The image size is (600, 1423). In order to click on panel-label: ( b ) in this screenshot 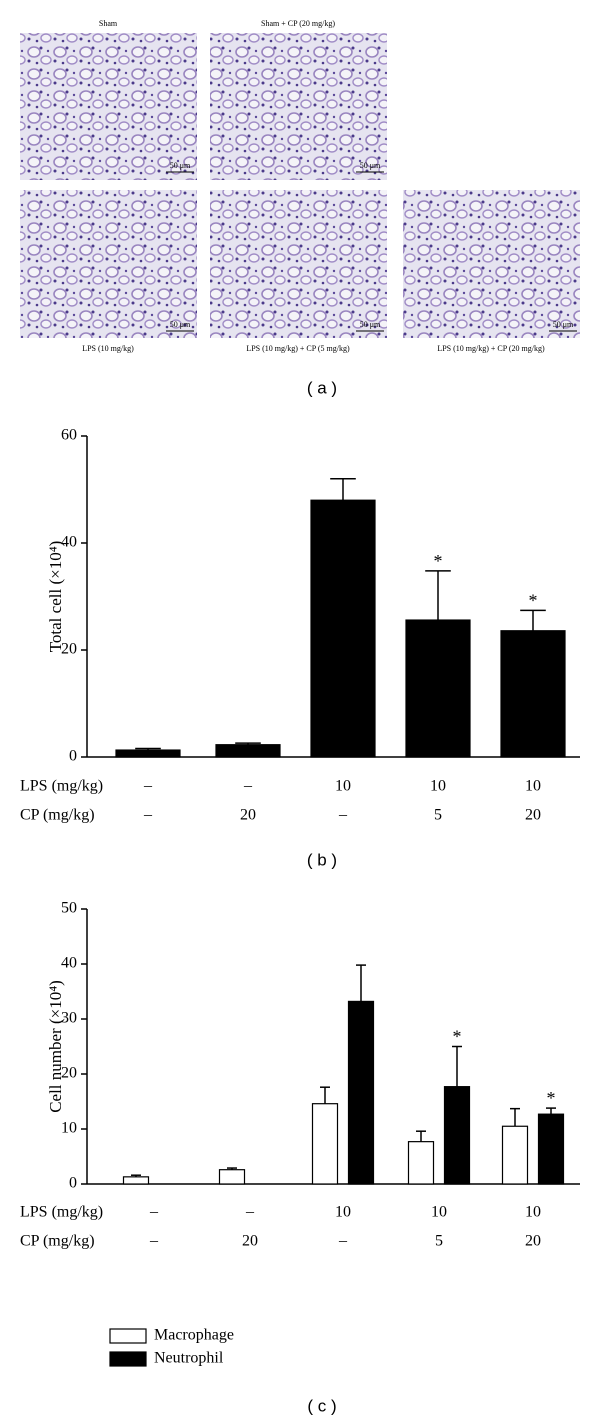, I will do `click(322, 859)`.